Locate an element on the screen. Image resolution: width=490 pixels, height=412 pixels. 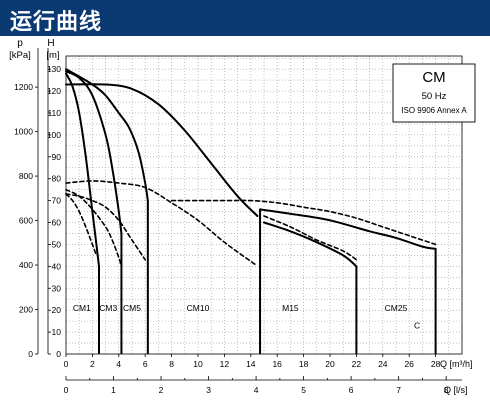
model-label-cm3: CM3 is located at coordinates (108, 308).